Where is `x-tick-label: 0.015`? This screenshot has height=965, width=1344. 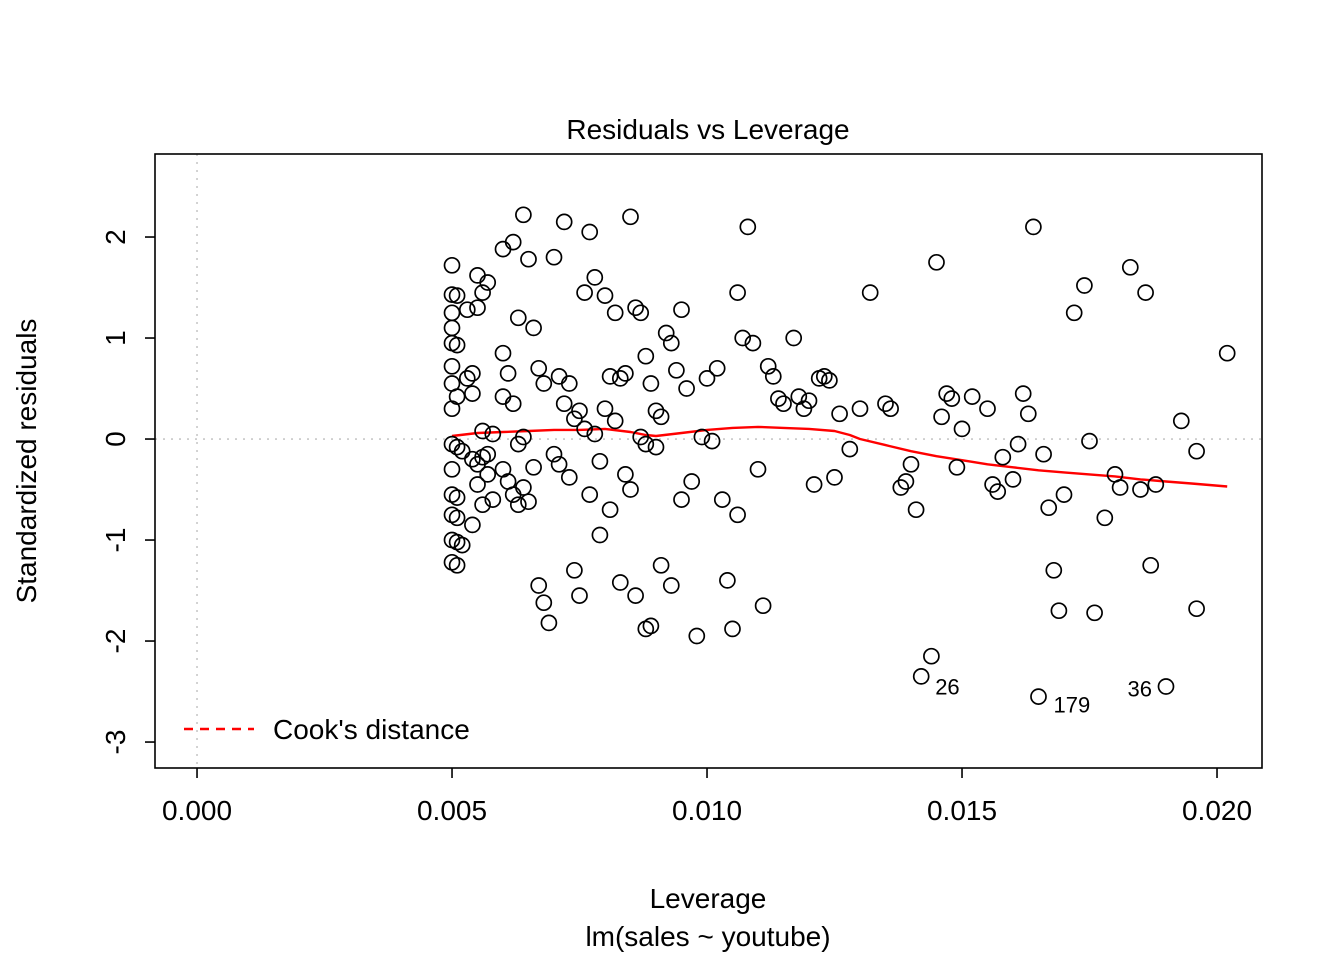
x-tick-label: 0.015 is located at coordinates (962, 810).